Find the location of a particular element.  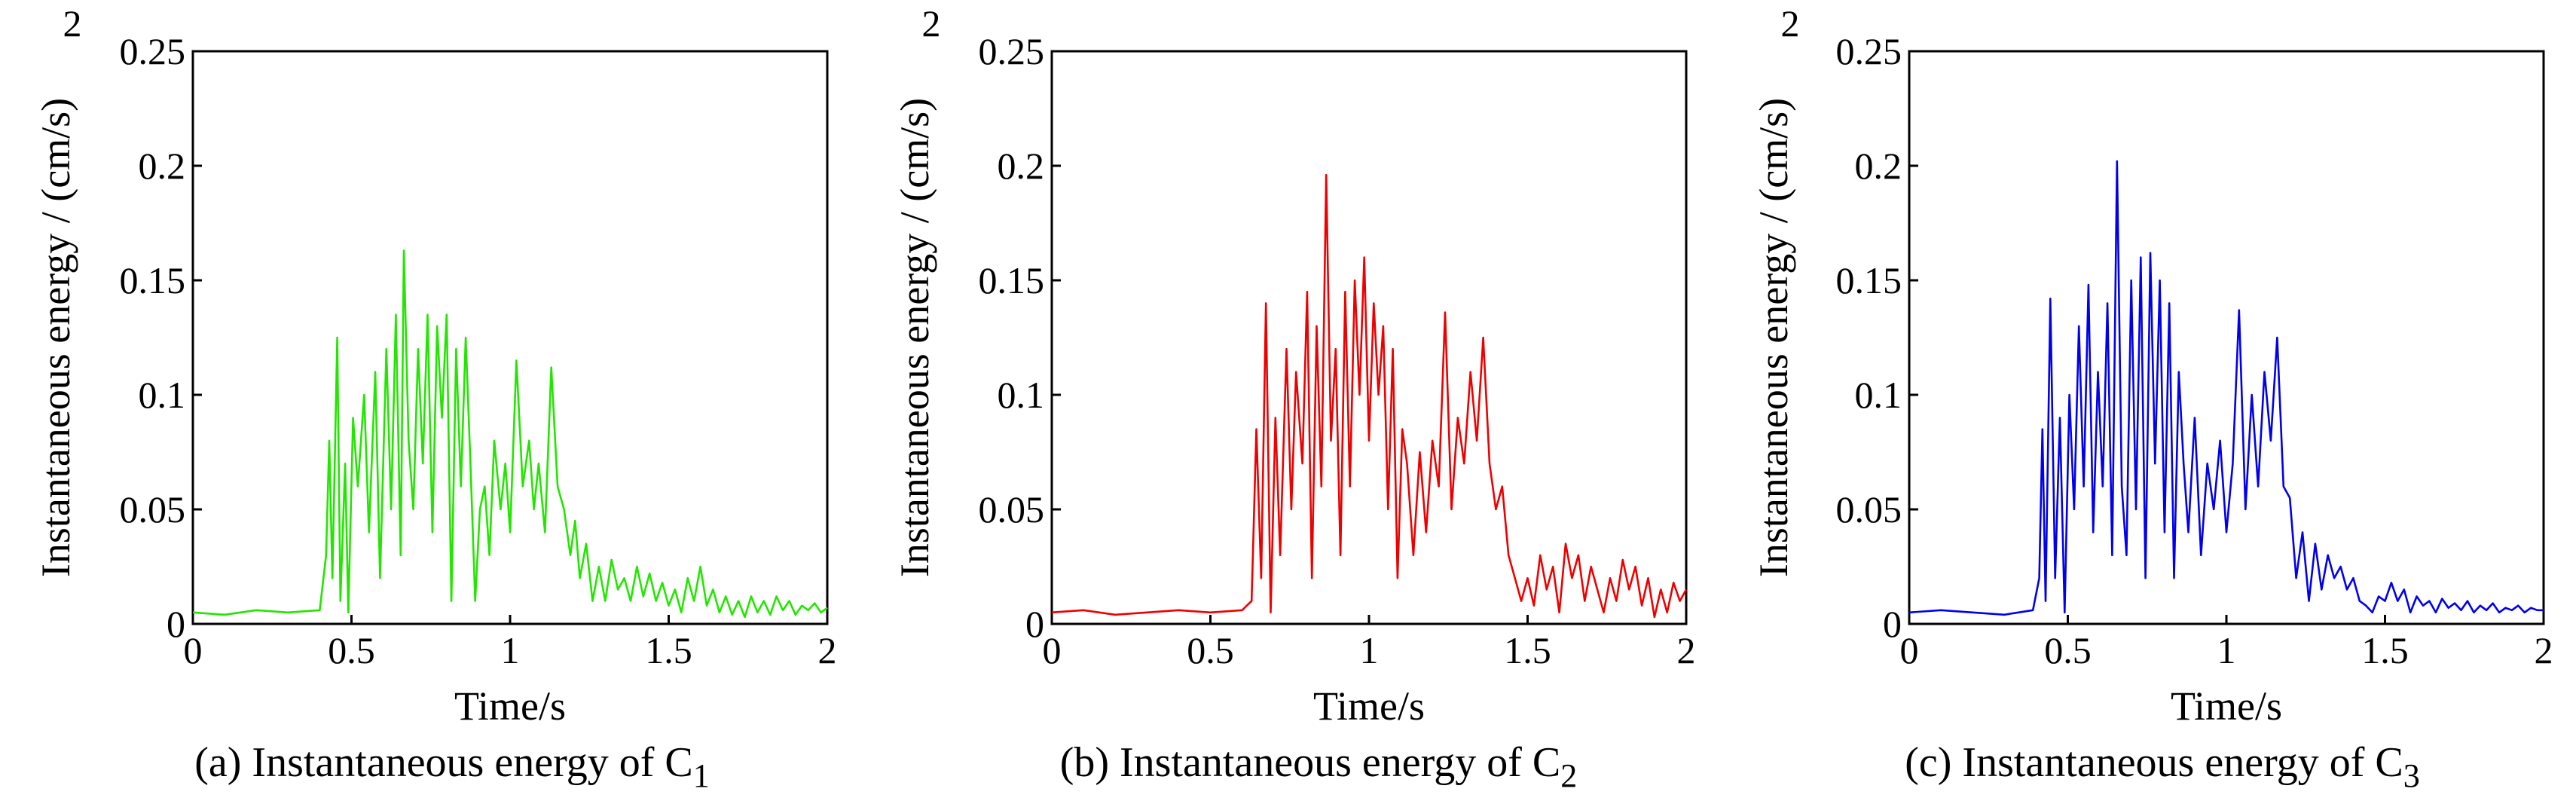

caption-text-a: (a) Instantaneous energy of C is located at coordinates (443, 762).